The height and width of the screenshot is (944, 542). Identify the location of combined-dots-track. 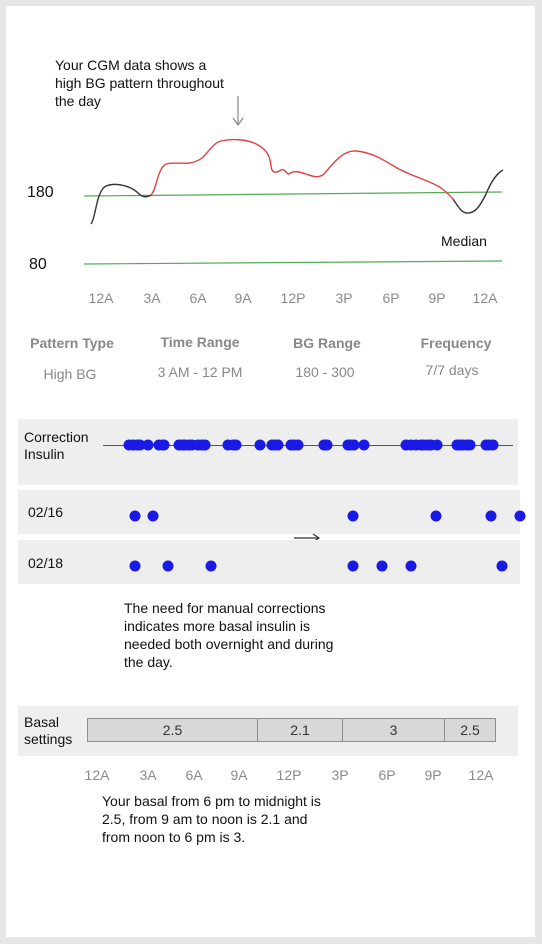
(268, 445).